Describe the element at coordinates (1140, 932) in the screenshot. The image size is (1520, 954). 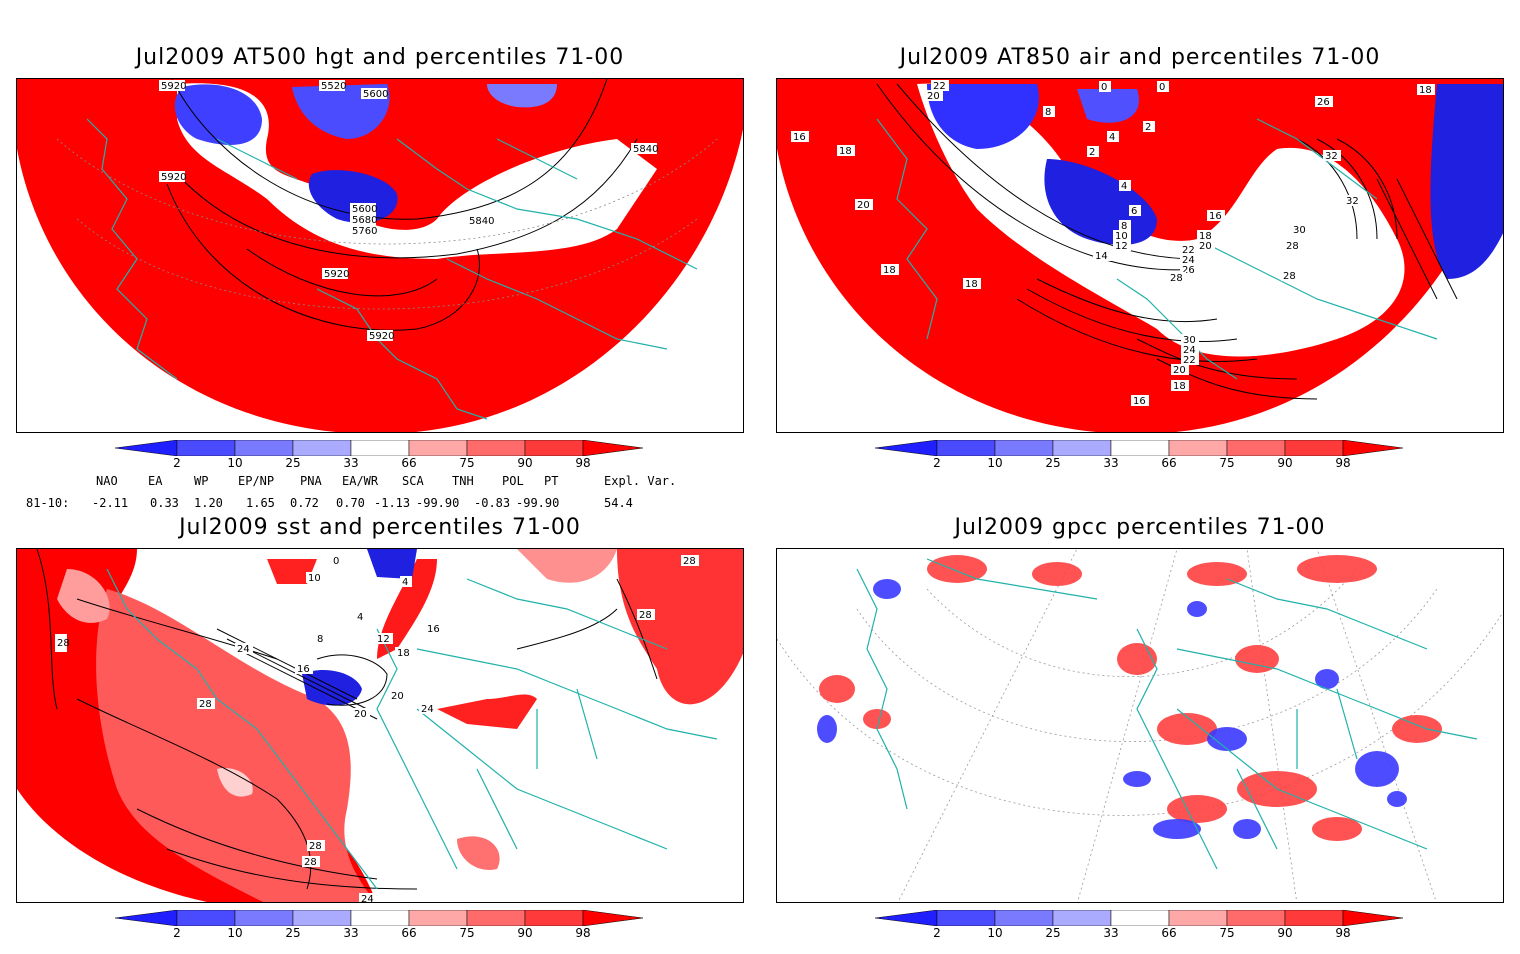
I see `colorbar-gpcc: 2 10 25 33 66 75 90 98` at that location.